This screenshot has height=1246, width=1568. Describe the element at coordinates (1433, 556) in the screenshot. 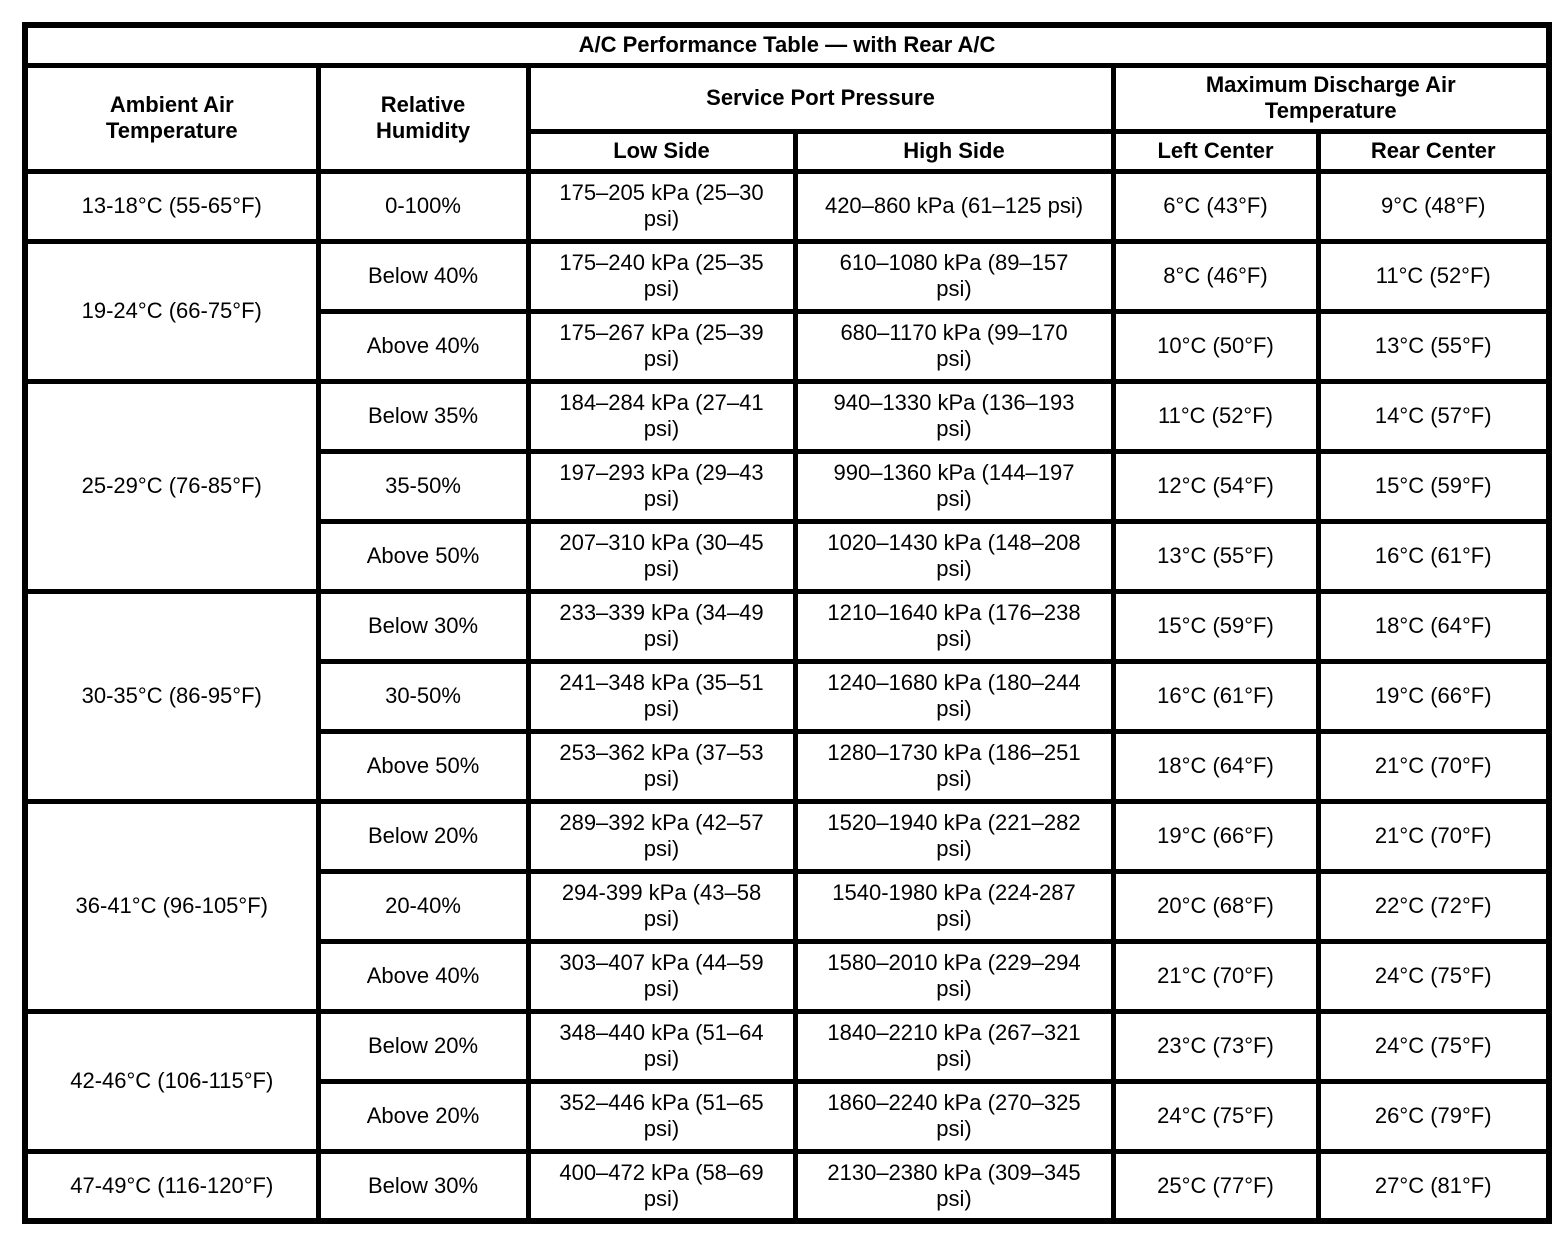

I see `rear-center-temperature-cell: 16°C (61°F)` at that location.